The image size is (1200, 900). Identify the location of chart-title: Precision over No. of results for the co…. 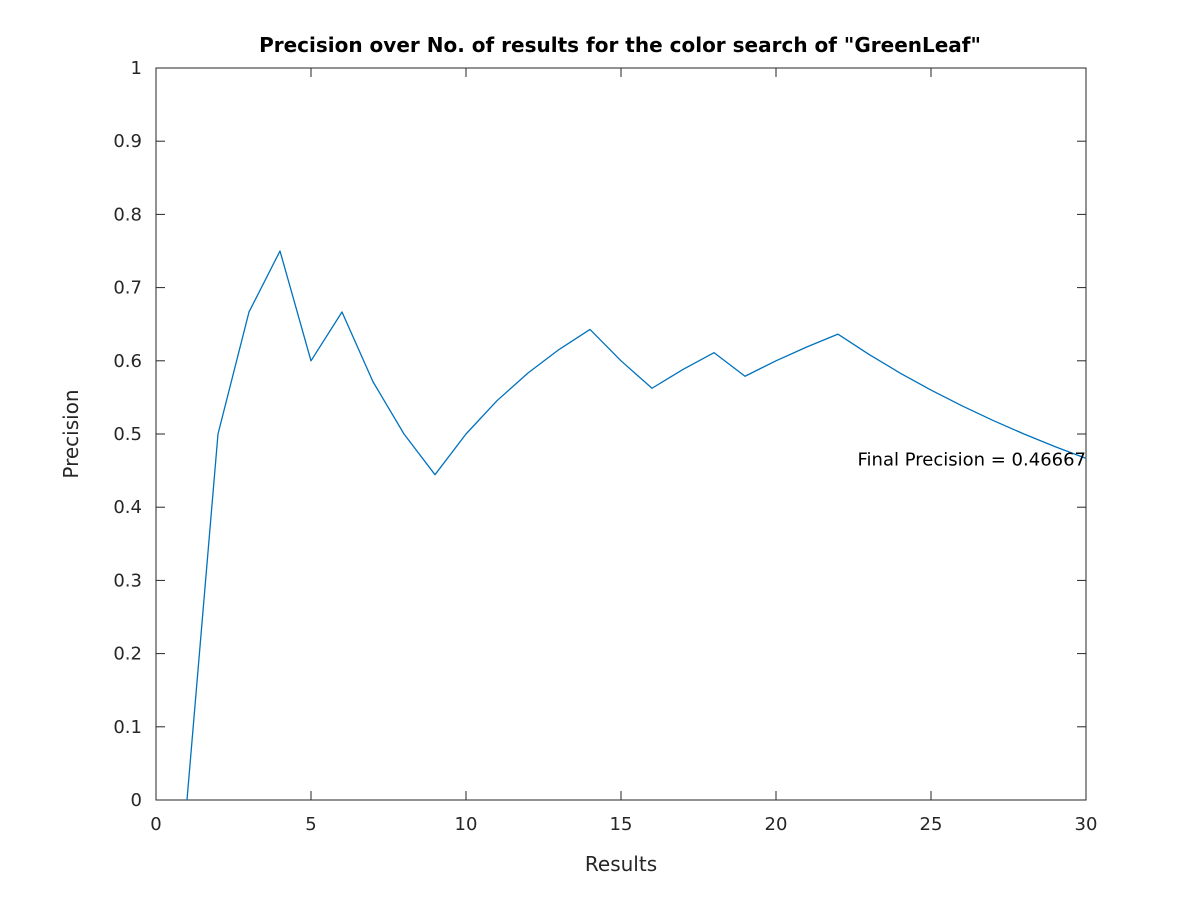
(620, 45).